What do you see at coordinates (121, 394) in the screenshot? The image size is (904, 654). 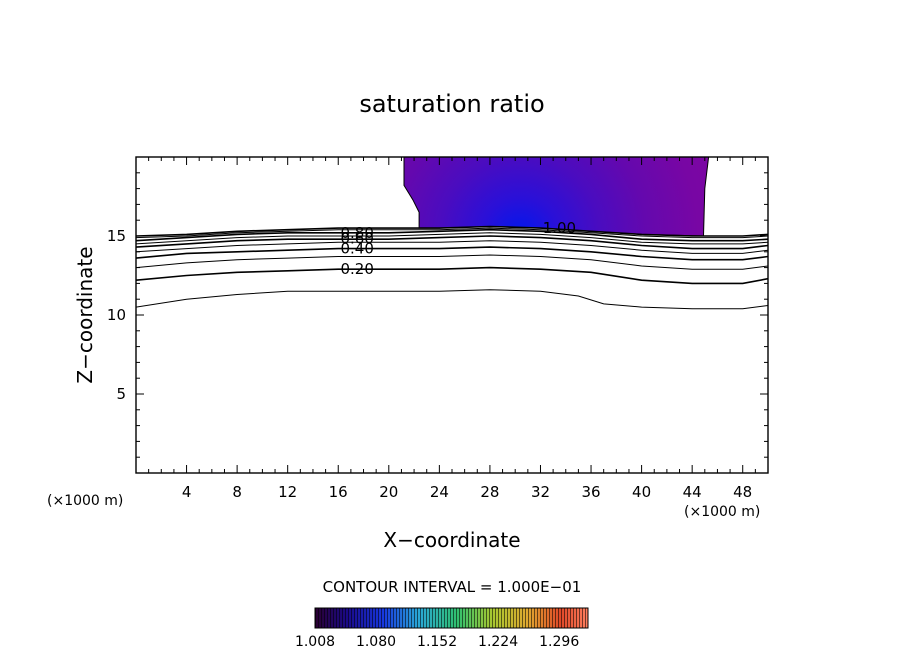 I see `y-tick-label: 5` at bounding box center [121, 394].